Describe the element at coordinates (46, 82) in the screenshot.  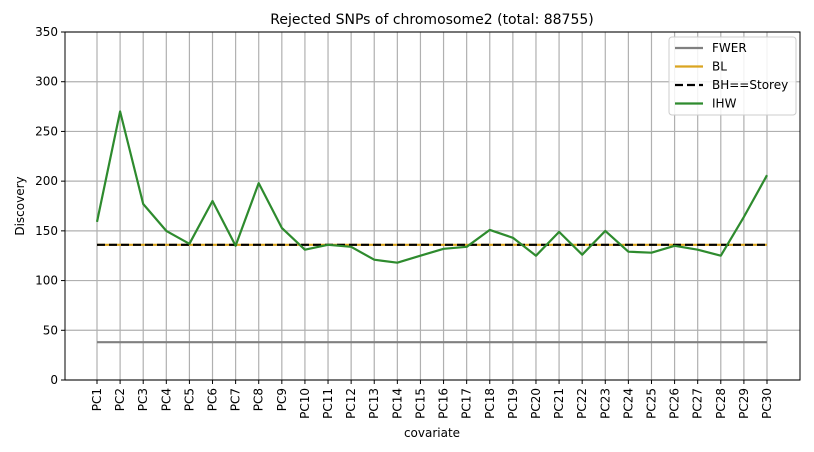
I see `y-tick-label: 300` at that location.